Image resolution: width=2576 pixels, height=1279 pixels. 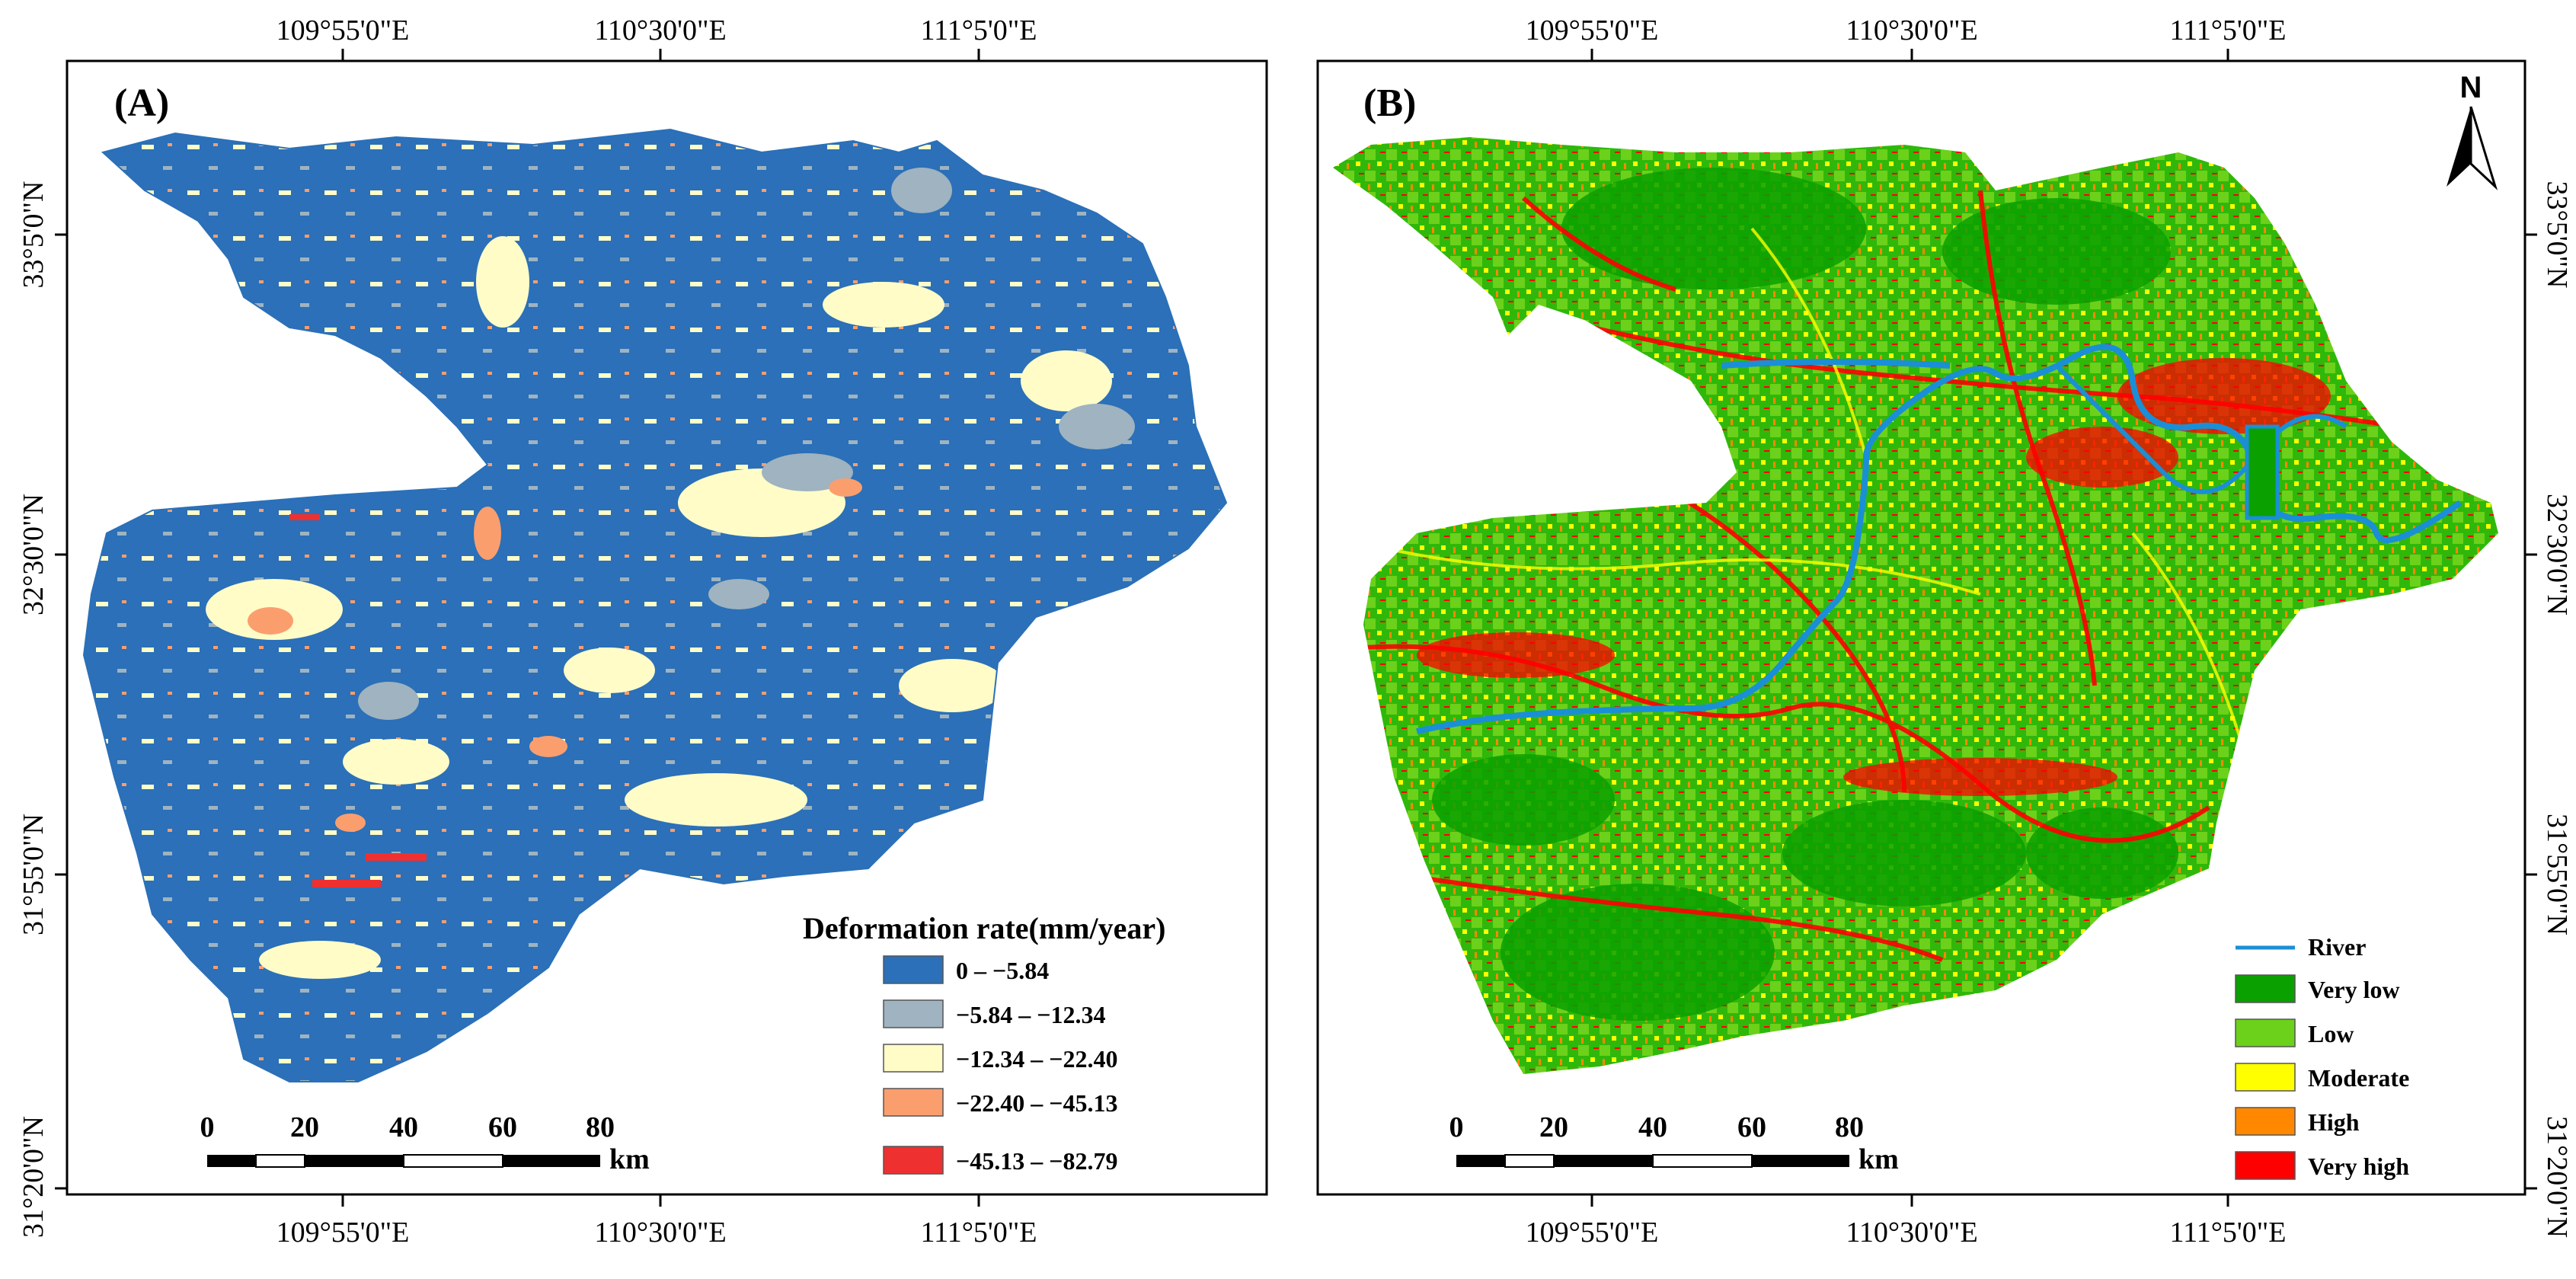 I want to click on panel-b-bottom-tick-2: 110°30'0"E, so click(x=1911, y=1233).